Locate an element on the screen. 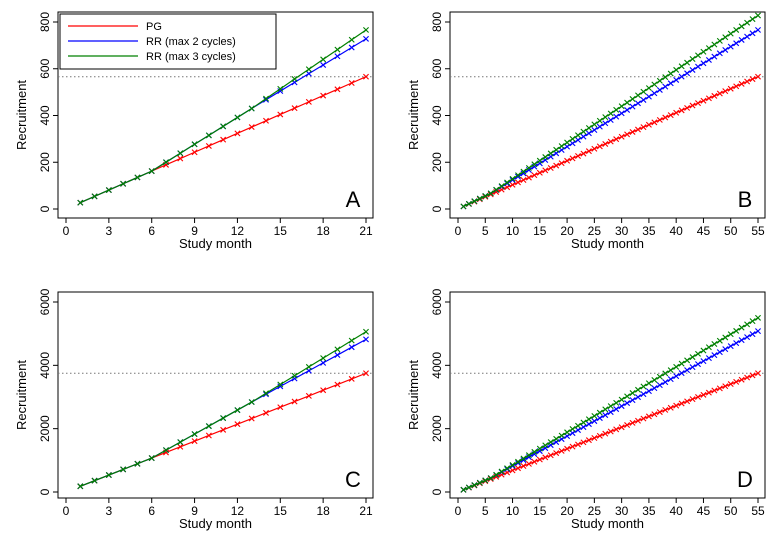 Image resolution: width=768 pixels, height=547 pixels. x-tick-label: 21 is located at coordinates (366, 511).